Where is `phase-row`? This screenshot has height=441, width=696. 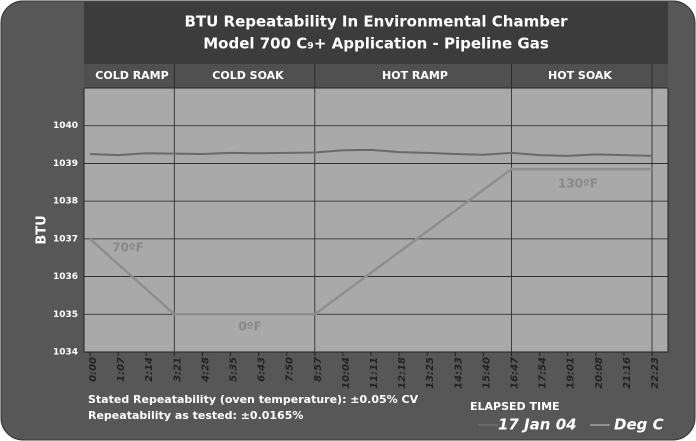 phase-row is located at coordinates (376, 76).